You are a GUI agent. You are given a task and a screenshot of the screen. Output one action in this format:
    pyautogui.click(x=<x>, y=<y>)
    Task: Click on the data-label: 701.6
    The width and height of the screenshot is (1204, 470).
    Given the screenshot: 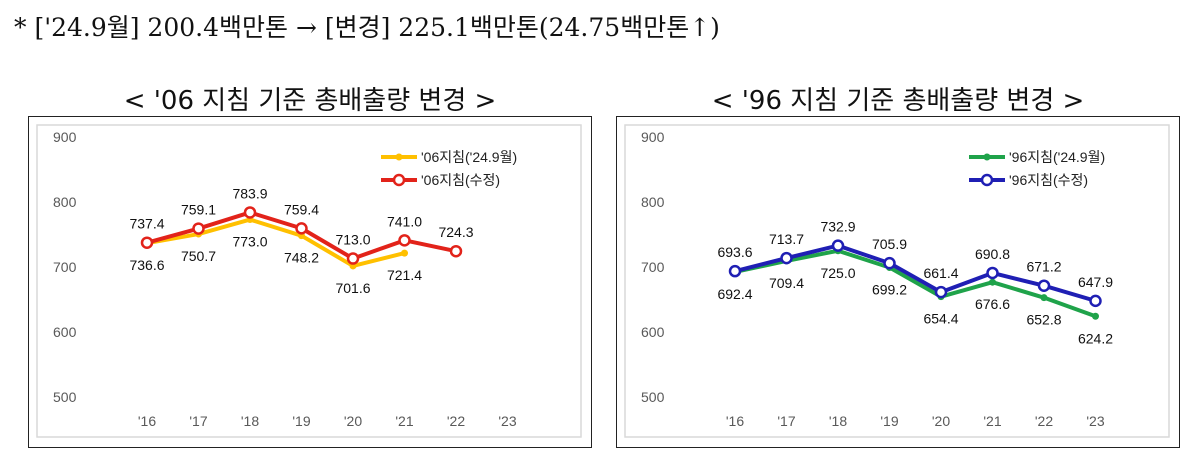 What is the action you would take?
    pyautogui.click(x=352, y=288)
    